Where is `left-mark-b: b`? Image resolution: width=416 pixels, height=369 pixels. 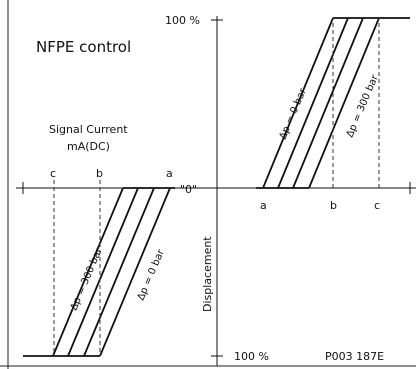 left-mark-b: b is located at coordinates (99, 173).